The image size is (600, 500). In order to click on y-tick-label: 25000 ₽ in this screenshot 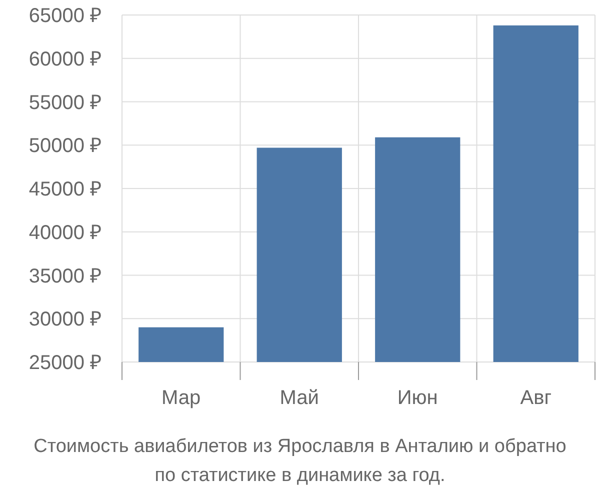, I will do `click(65, 363)`.